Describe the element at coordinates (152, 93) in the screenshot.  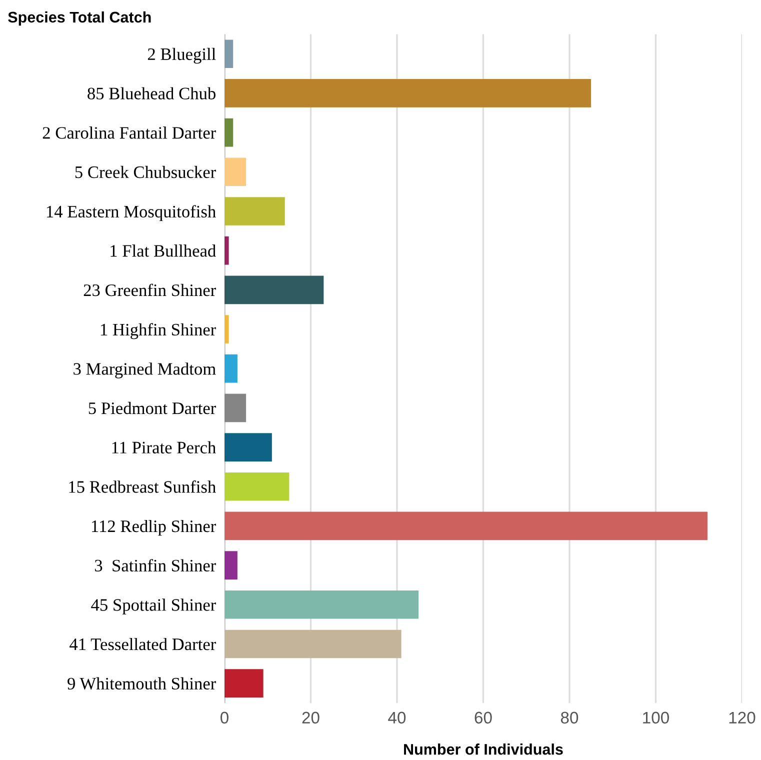
I see `y-tick-label: 85 Bluehead Chub` at that location.